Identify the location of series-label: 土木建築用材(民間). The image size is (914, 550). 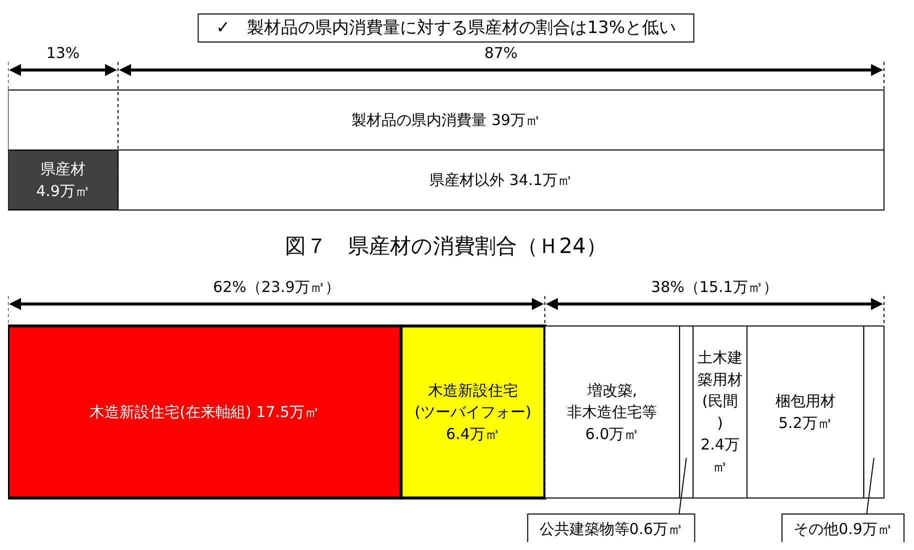
(720, 390).